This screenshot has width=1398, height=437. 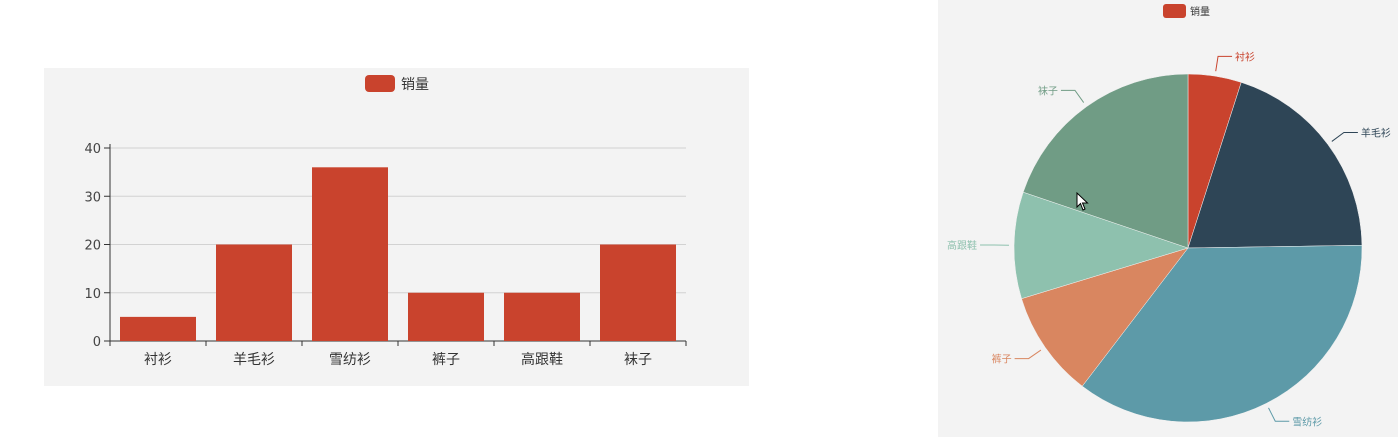 What do you see at coordinates (92, 197) in the screenshot?
I see `y-tick-label: 30` at bounding box center [92, 197].